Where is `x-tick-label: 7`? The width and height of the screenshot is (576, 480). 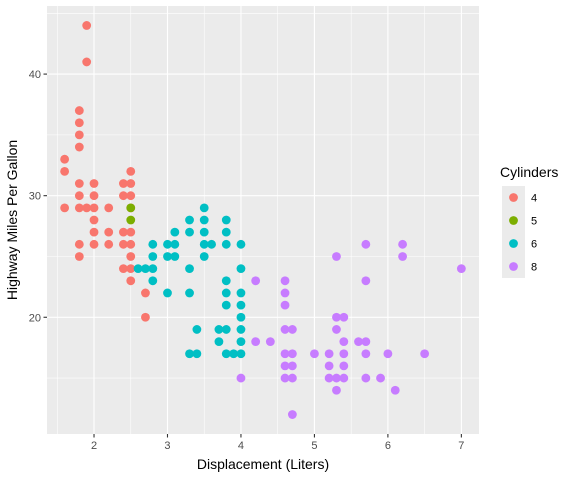
x-tick-label: 7 is located at coordinates (461, 446).